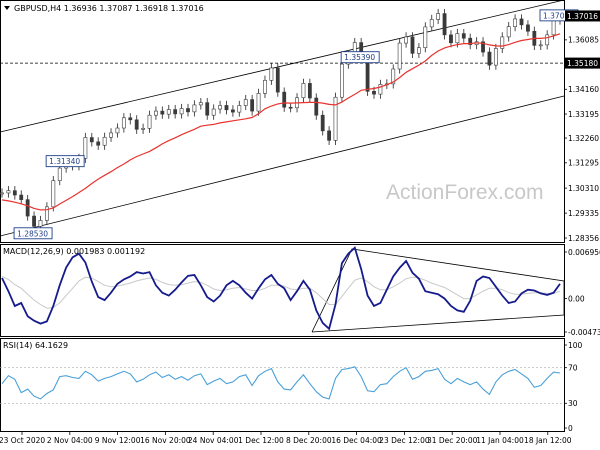 This screenshot has height=450, width=600. What do you see at coordinates (576, 298) in the screenshot?
I see `macd-y-tick: 0.00` at bounding box center [576, 298].